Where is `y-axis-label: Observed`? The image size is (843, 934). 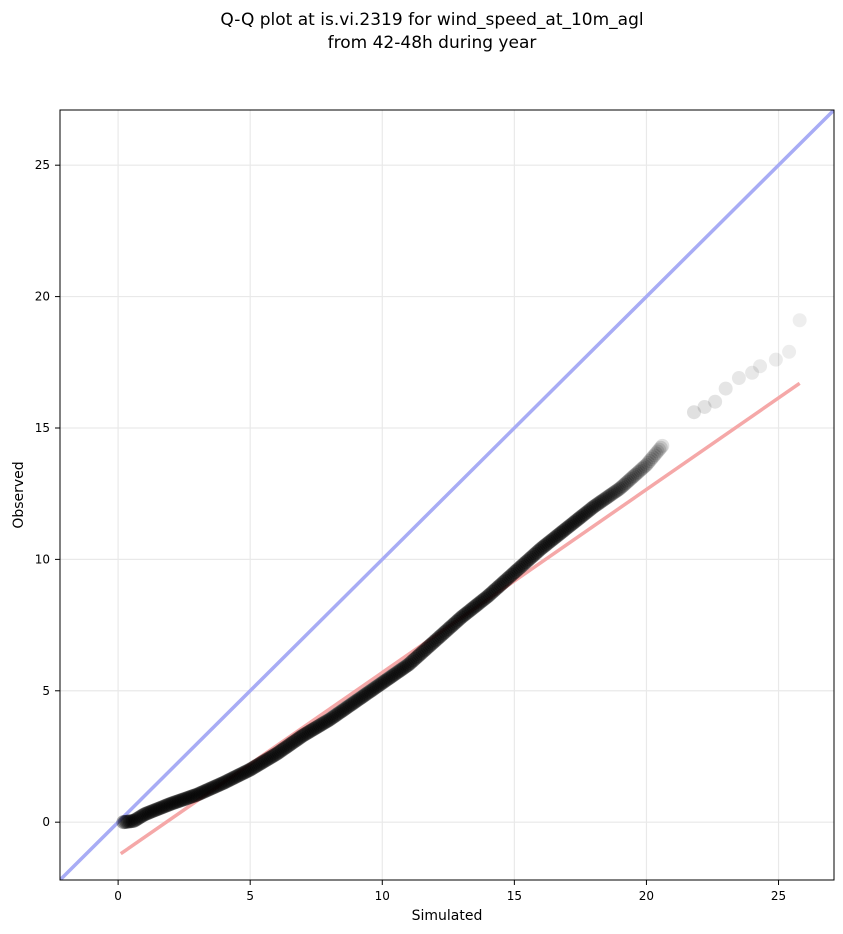
y-axis-label: Observed is located at coordinates (19, 494).